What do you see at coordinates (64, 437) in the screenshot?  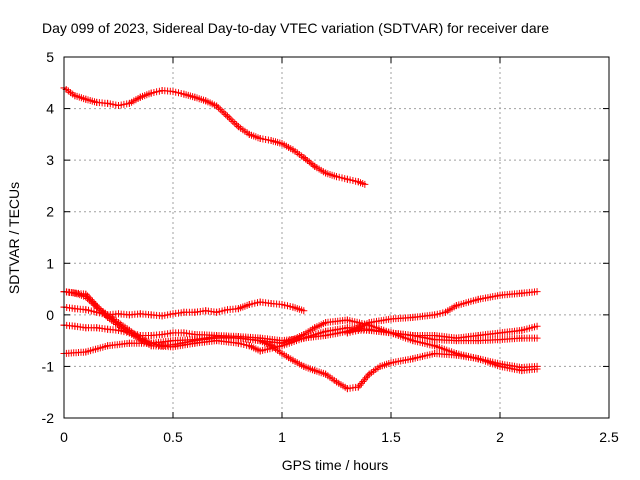 I see `x-tick-label: 0` at bounding box center [64, 437].